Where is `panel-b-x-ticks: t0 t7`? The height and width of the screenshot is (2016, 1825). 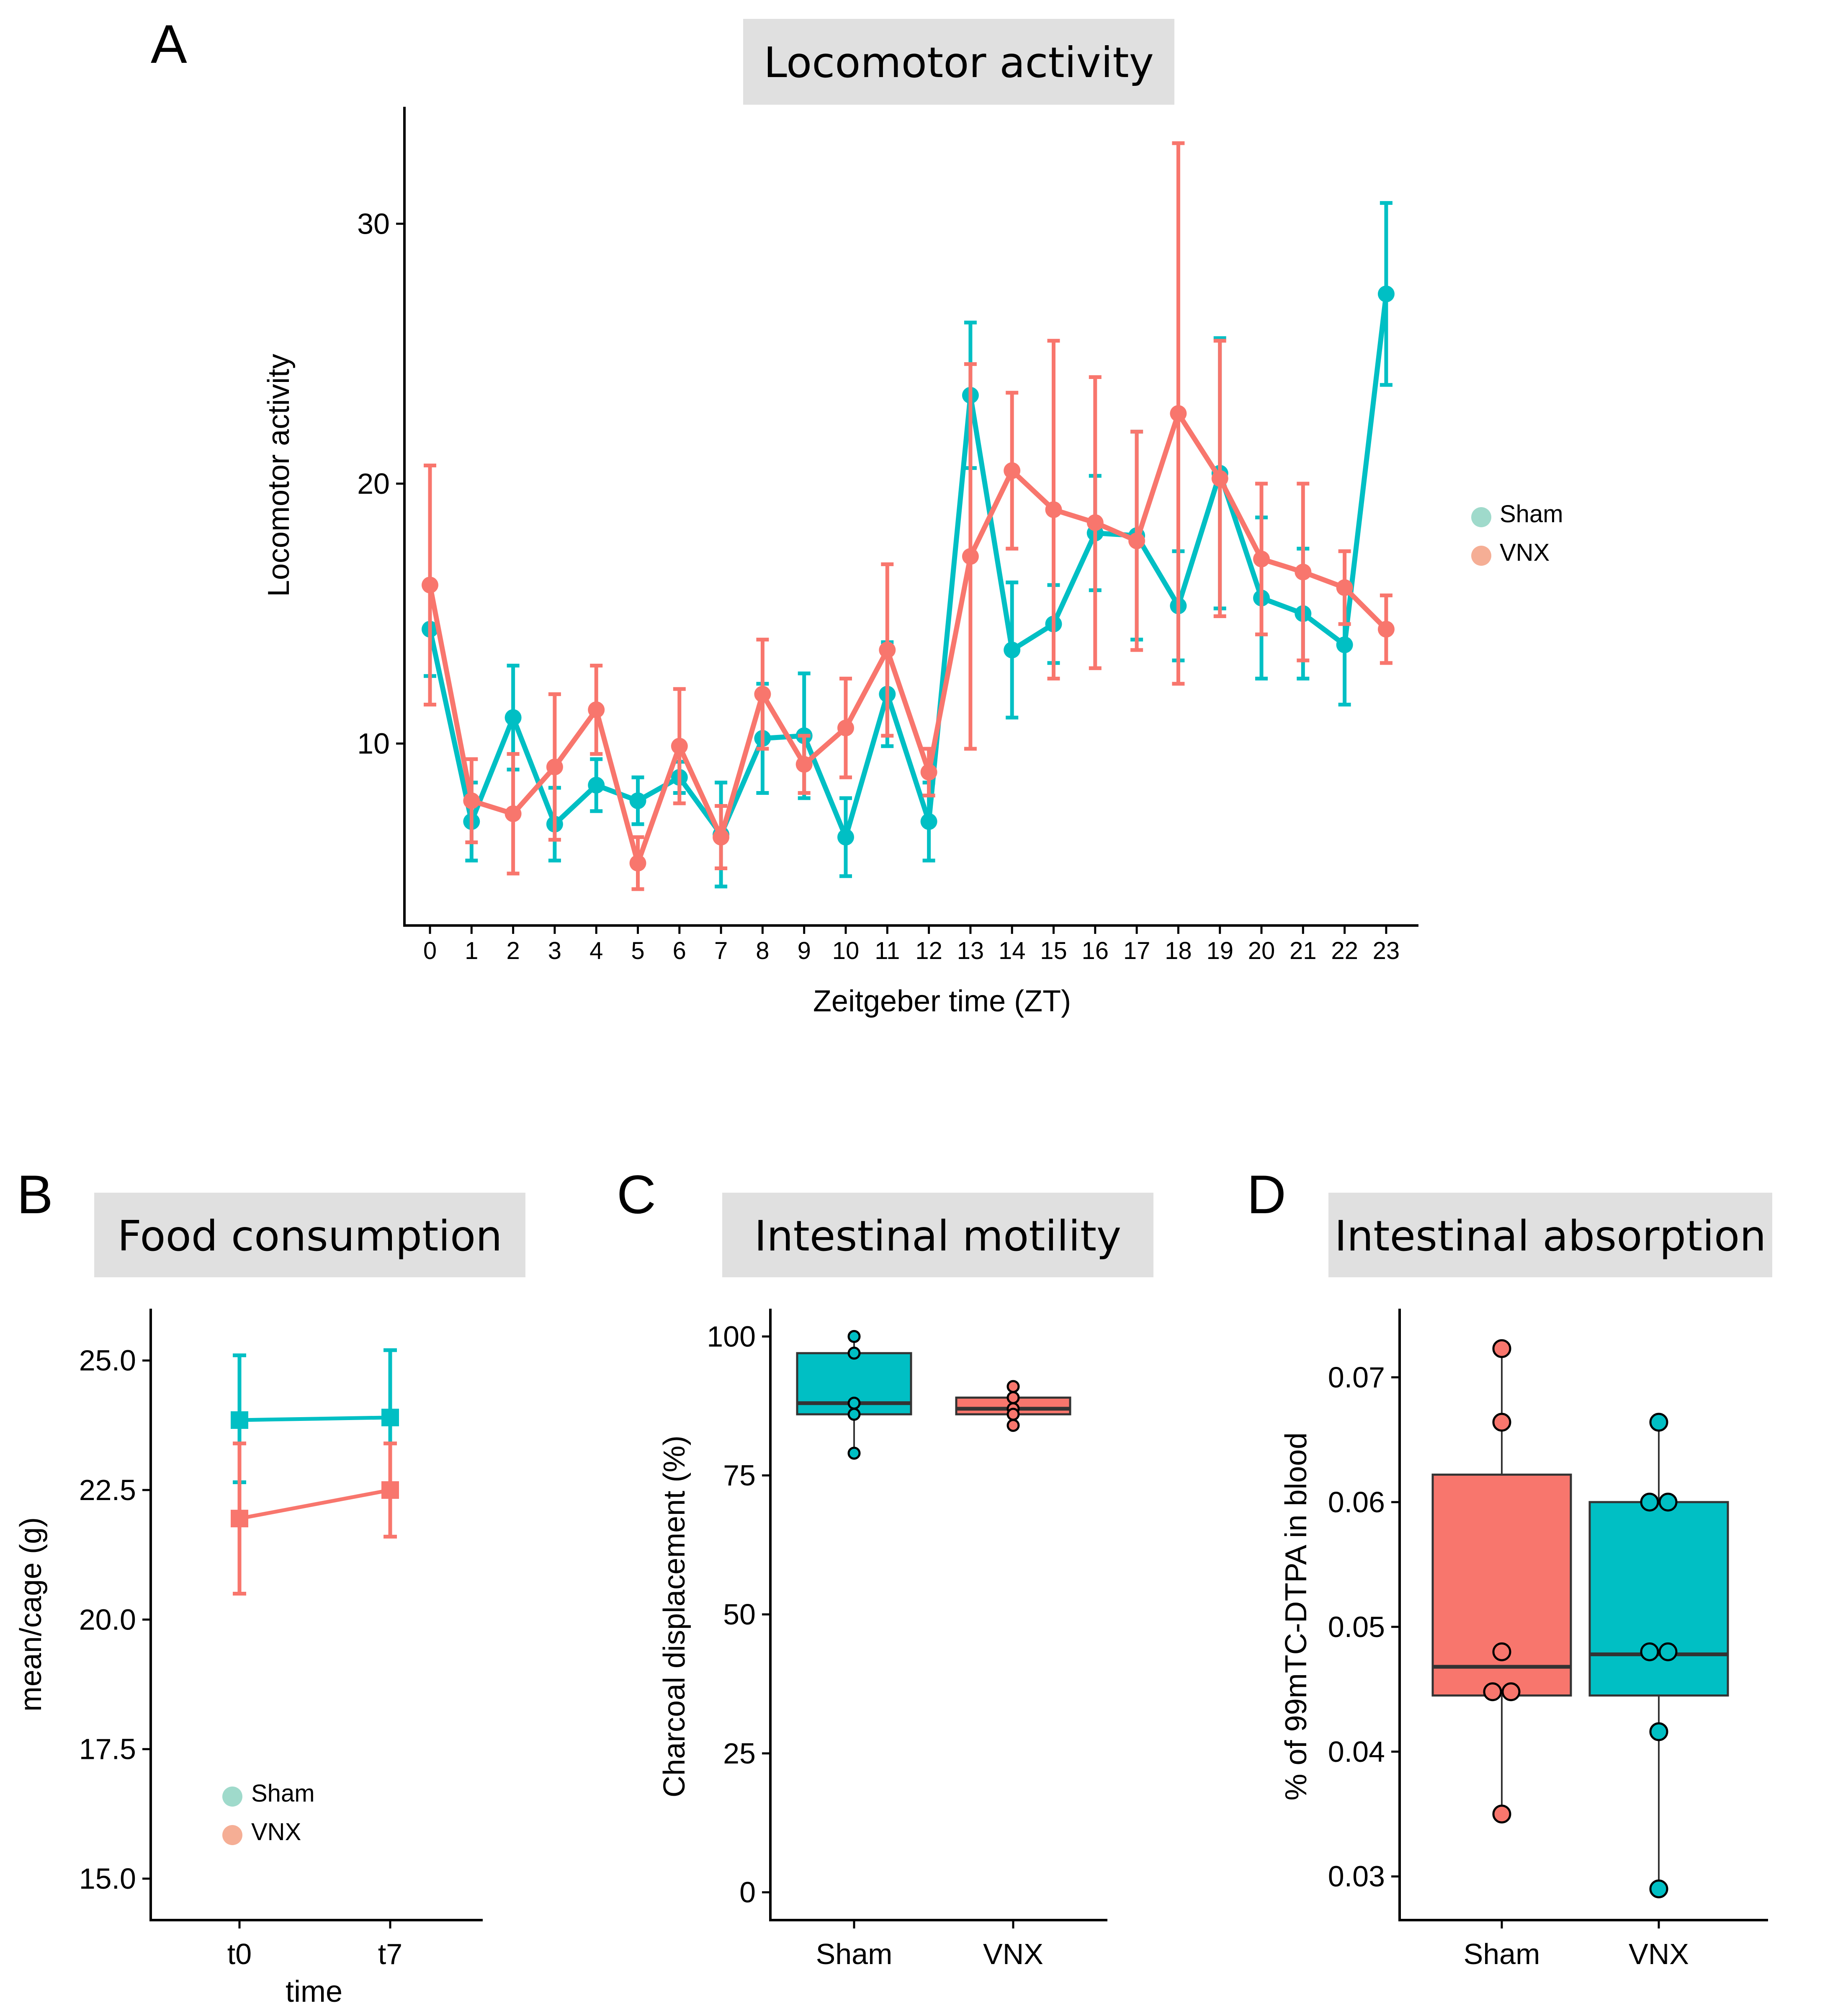 panel-b-x-ticks: t0 t7 is located at coordinates (315, 1945).